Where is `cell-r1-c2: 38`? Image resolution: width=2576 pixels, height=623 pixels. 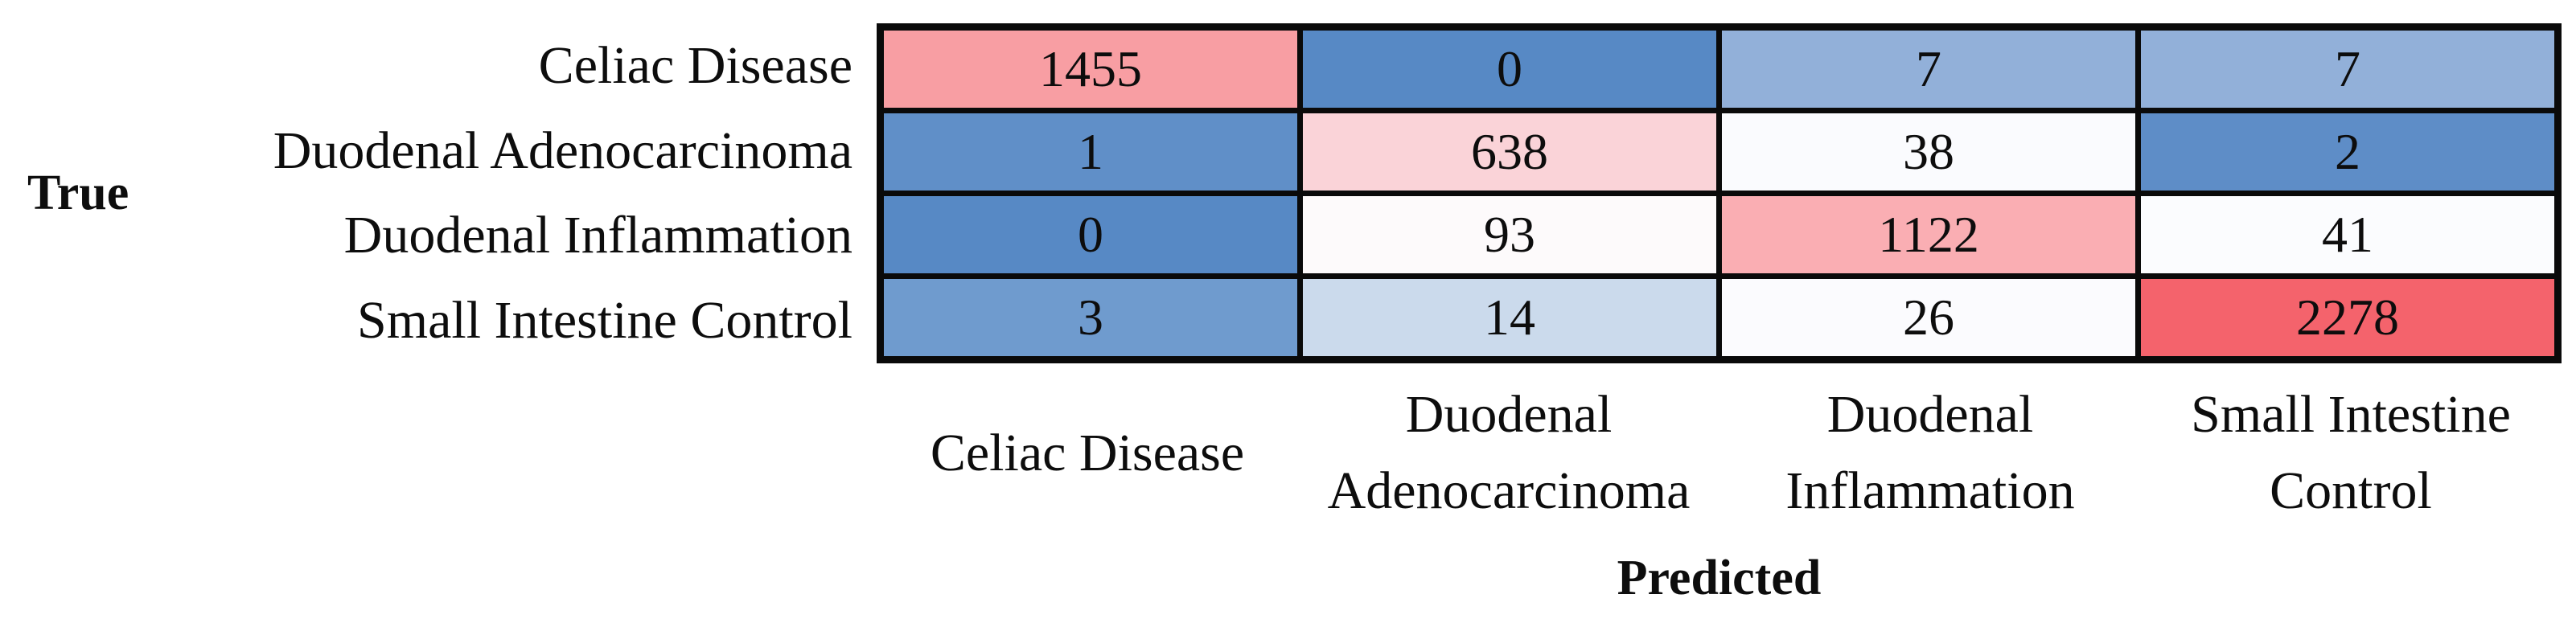 cell-r1-c2: 38 is located at coordinates (1928, 152).